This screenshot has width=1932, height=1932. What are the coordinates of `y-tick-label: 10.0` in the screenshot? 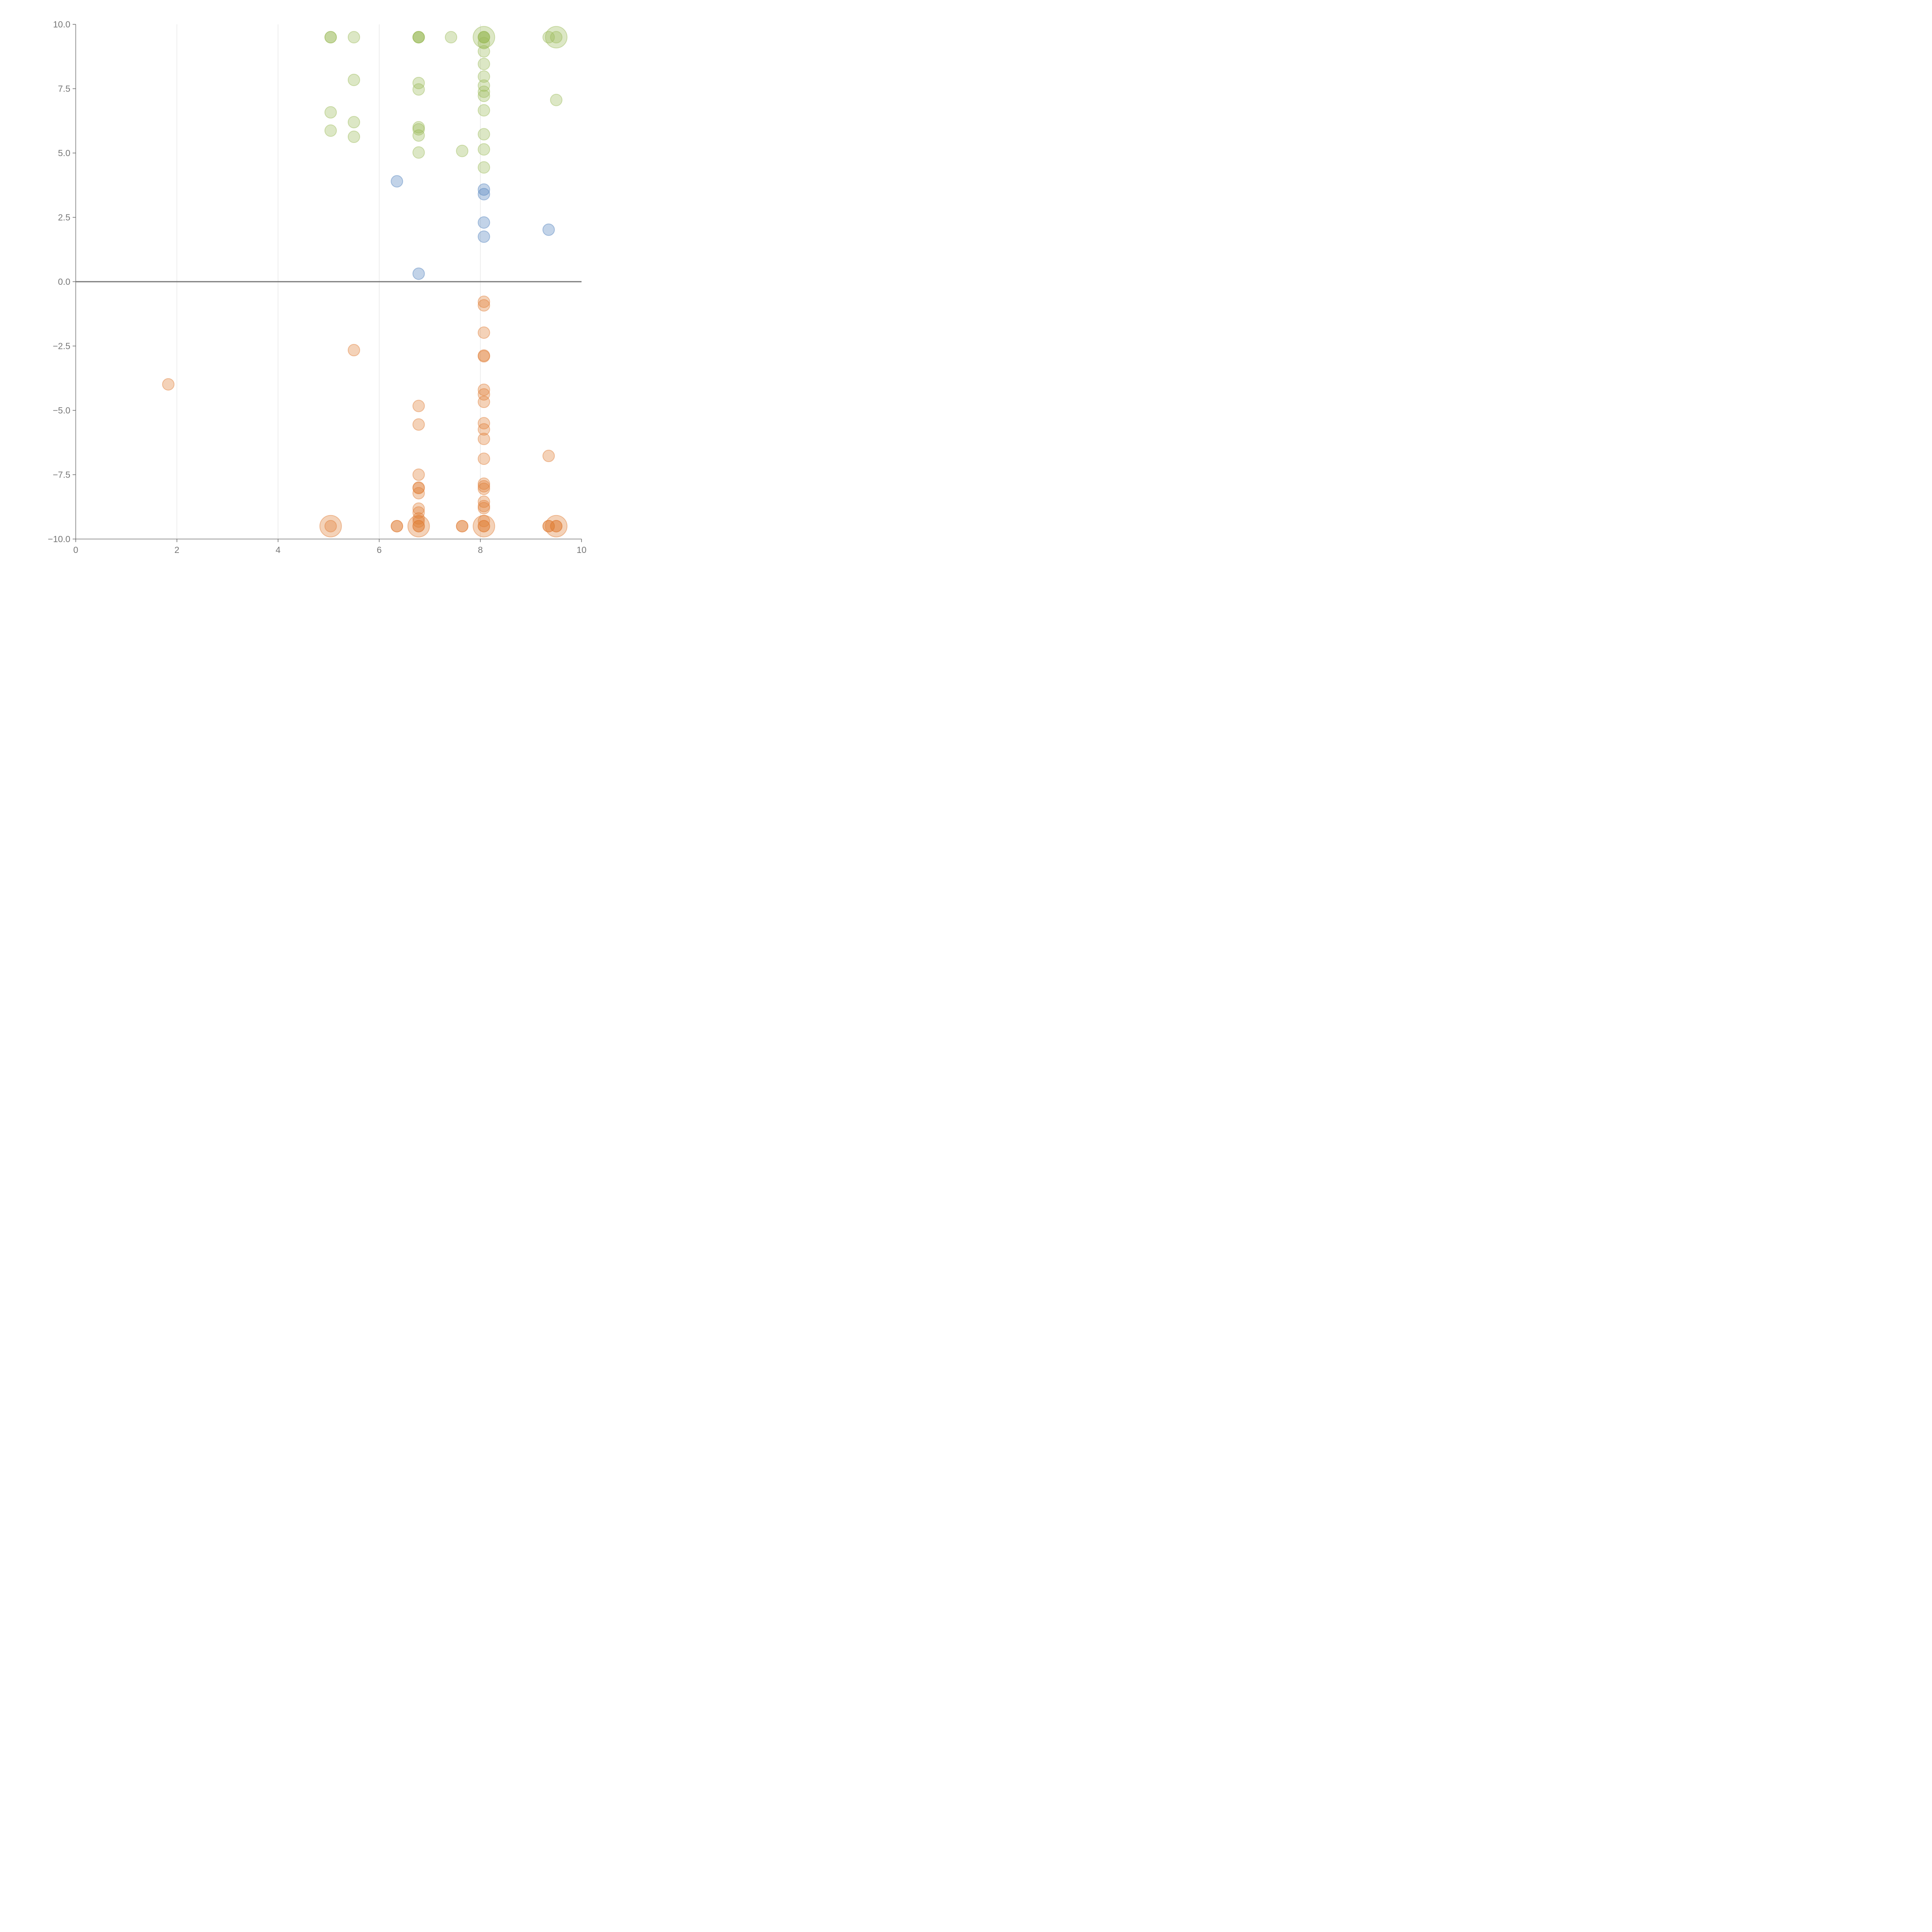 It's located at (62, 24).